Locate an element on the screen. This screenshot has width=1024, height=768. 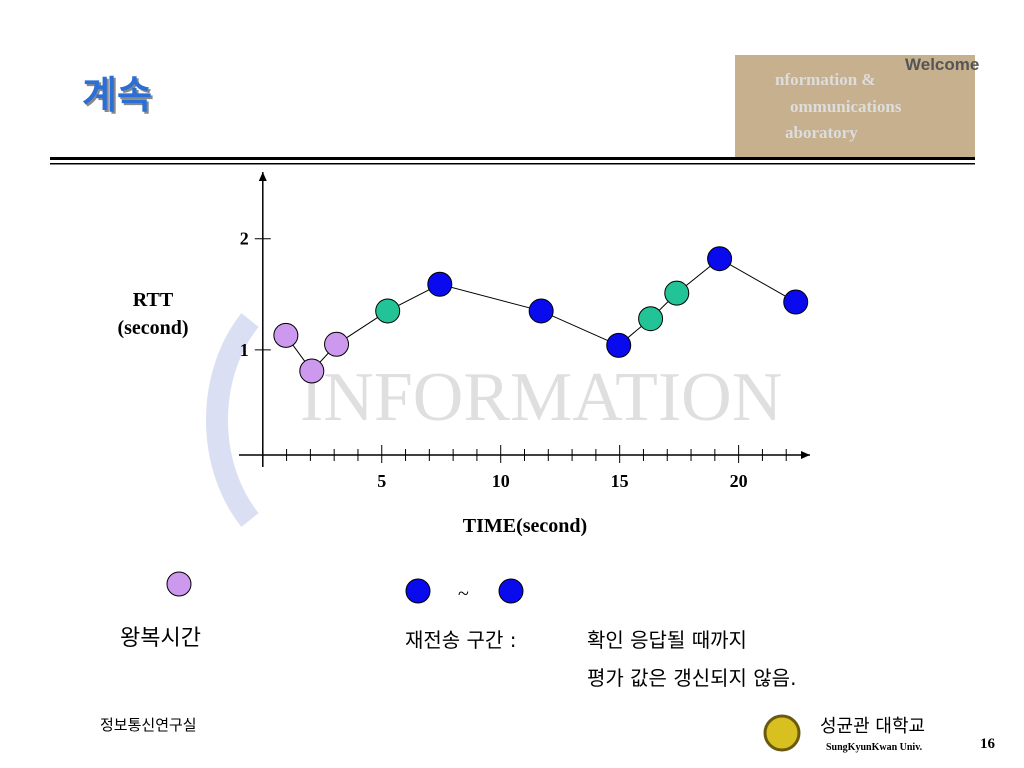
legend-tilde: ~ is located at coordinates (463, 594).